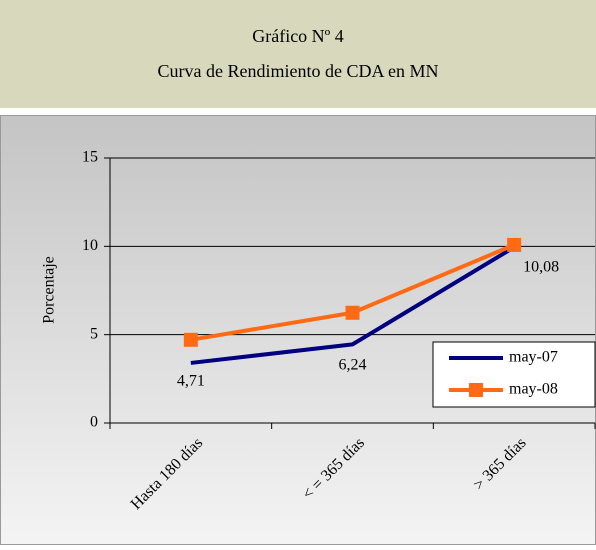 This screenshot has height=550, width=596. Describe the element at coordinates (476, 390) in the screenshot. I see `legend-marker` at that location.